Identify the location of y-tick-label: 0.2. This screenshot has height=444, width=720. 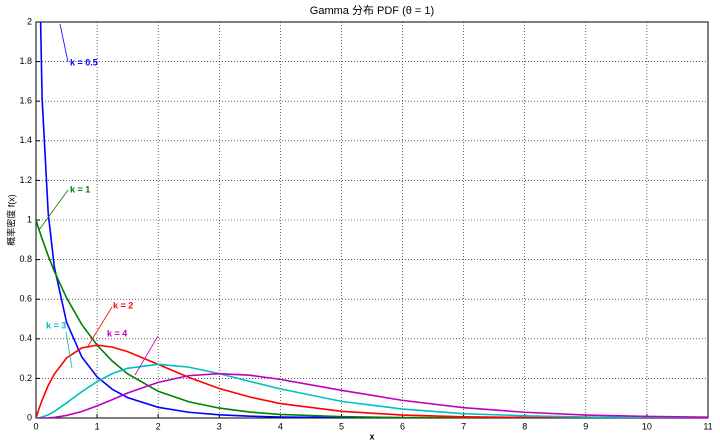
(25, 378).